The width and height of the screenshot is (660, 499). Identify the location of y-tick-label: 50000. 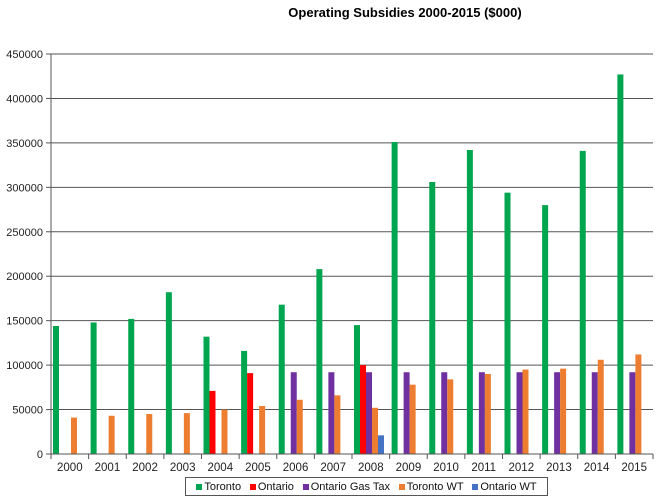
(27, 411).